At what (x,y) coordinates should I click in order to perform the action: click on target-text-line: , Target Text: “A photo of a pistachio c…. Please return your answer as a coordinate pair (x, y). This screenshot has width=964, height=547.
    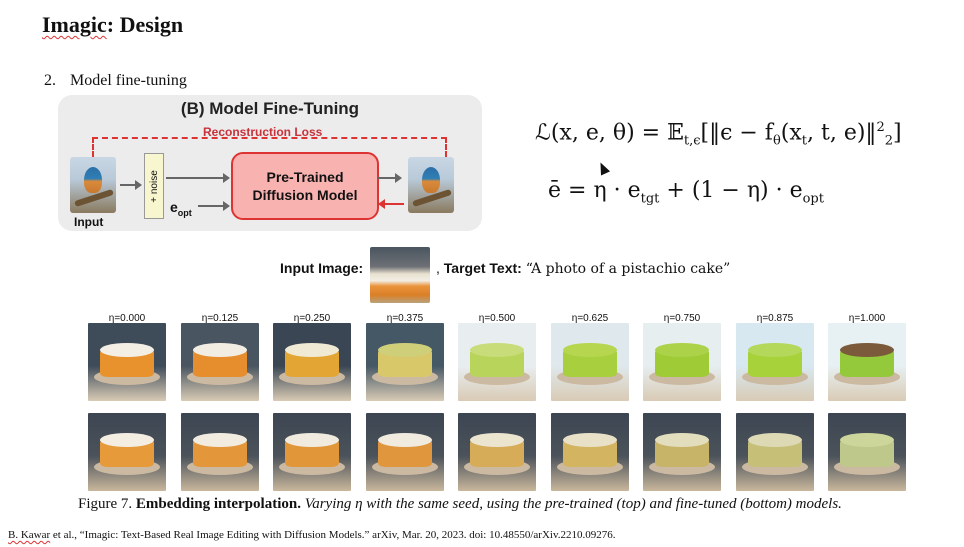
    Looking at the image, I should click on (583, 268).